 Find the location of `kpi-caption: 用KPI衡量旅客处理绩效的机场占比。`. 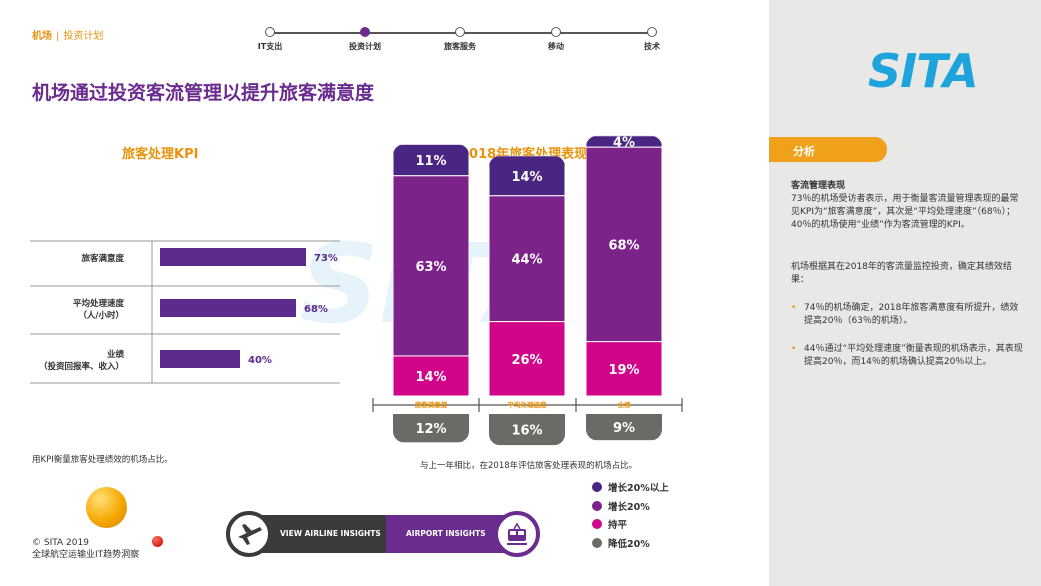

kpi-caption: 用KPI衡量旅客处理绩效的机场占比。 is located at coordinates (102, 460).